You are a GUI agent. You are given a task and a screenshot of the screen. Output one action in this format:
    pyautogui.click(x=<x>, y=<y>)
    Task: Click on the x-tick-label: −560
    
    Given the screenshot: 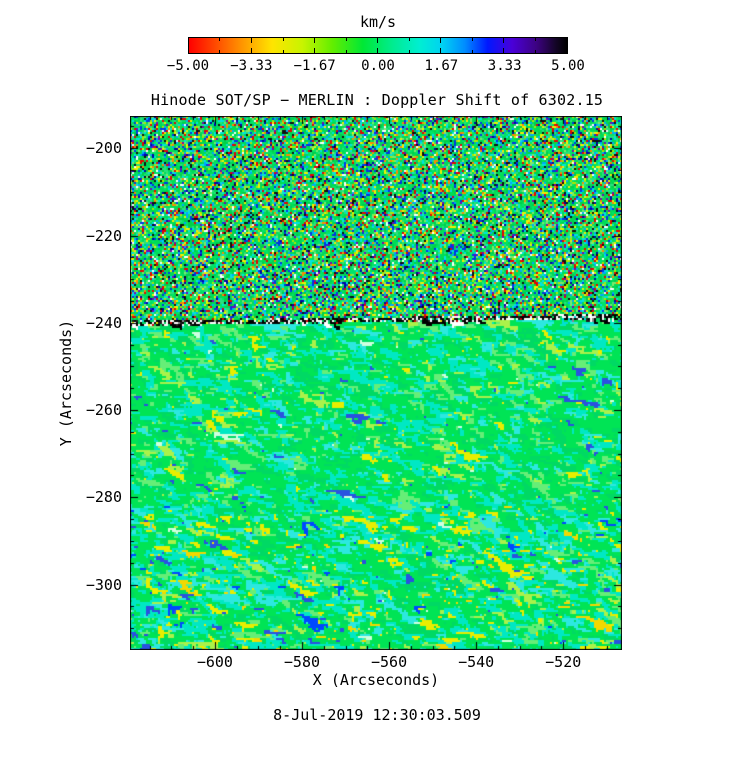 What is the action you would take?
    pyautogui.click(x=389, y=662)
    